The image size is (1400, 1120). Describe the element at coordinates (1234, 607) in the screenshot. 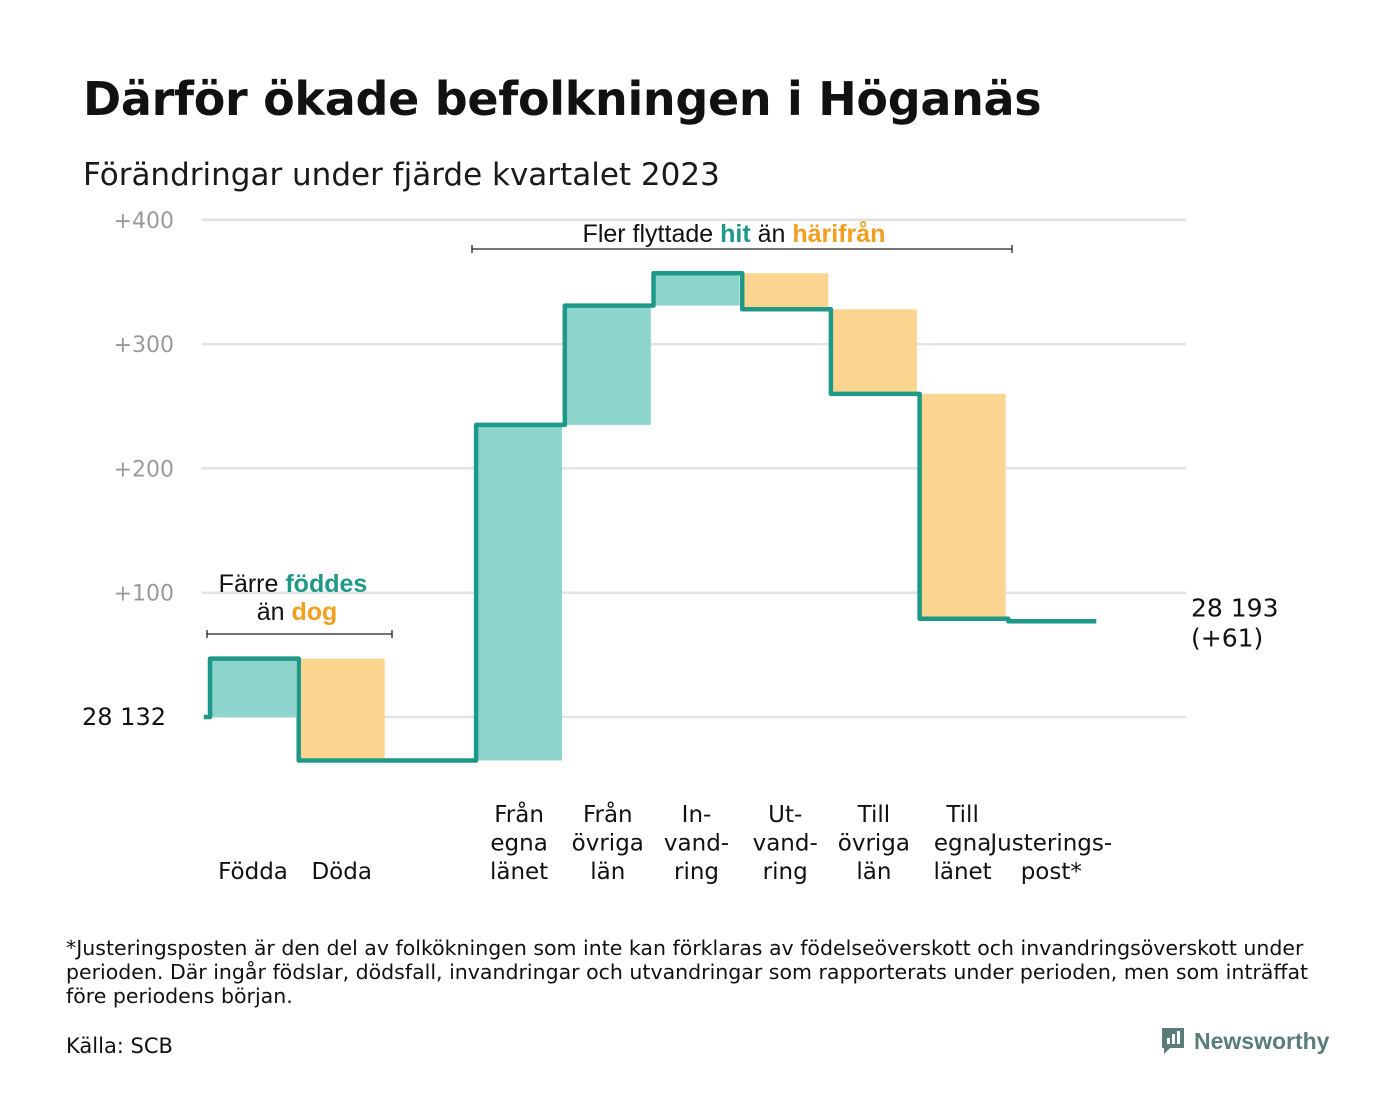

I see `end-value-label: 28 193` at that location.